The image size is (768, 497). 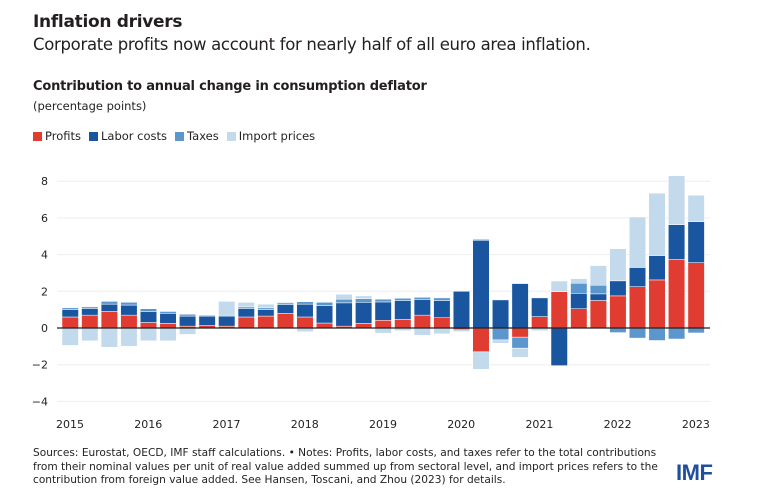 I want to click on legend-item: Profits, so click(x=57, y=136).